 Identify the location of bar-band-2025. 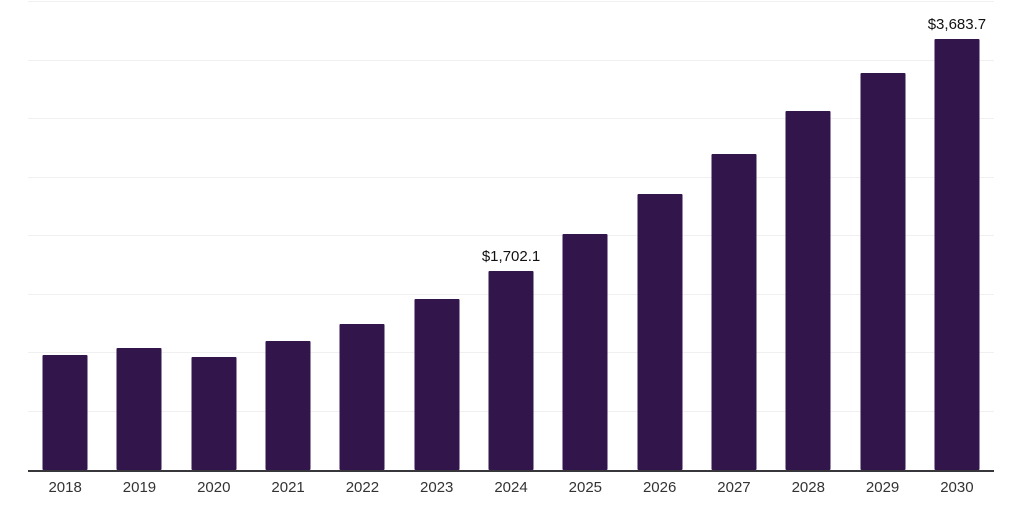
(585, 236).